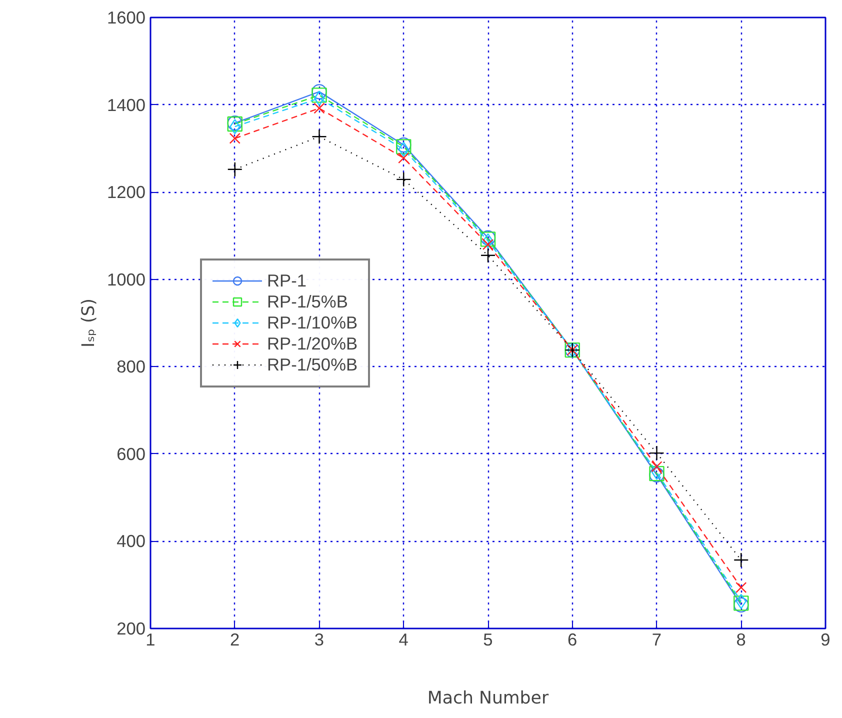 This screenshot has width=842, height=718. Describe the element at coordinates (131, 628) in the screenshot. I see `y-tick-label: 200` at that location.